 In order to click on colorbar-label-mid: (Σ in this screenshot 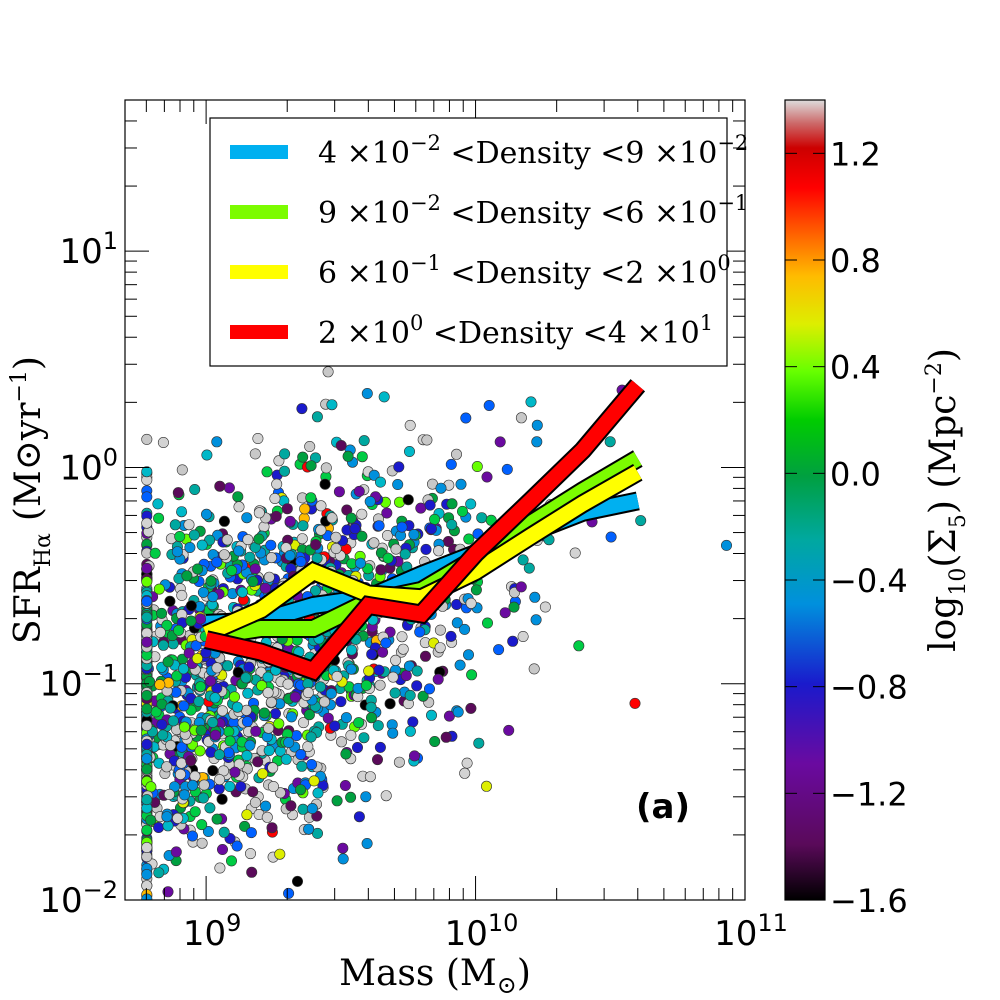, I will do `click(943, 548)`.